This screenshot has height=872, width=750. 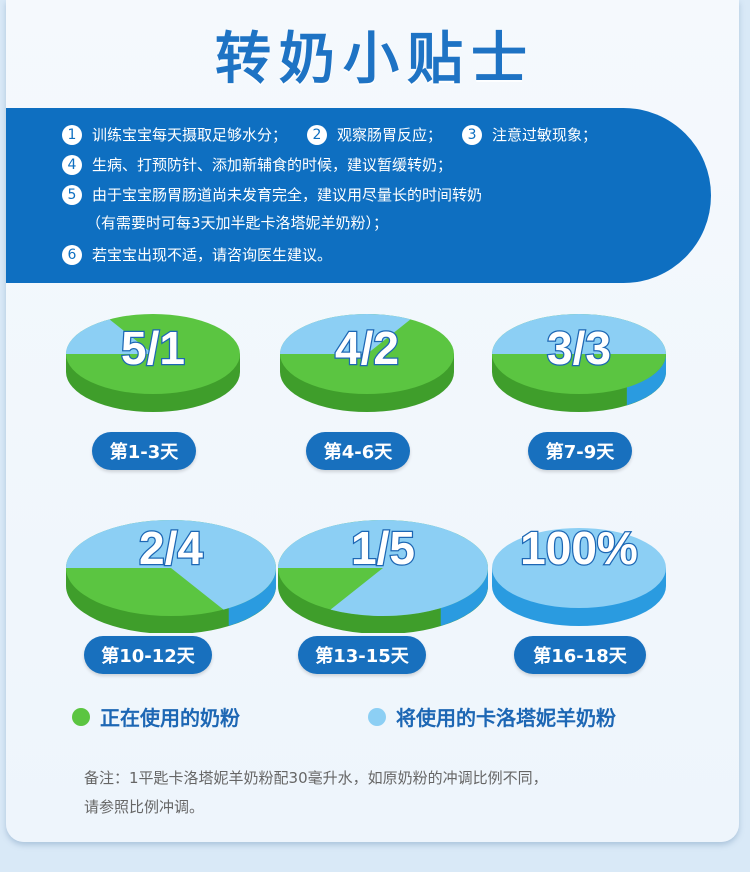 What do you see at coordinates (579, 348) in the screenshot?
I see `pie-ratio-label: 3/3` at bounding box center [579, 348].